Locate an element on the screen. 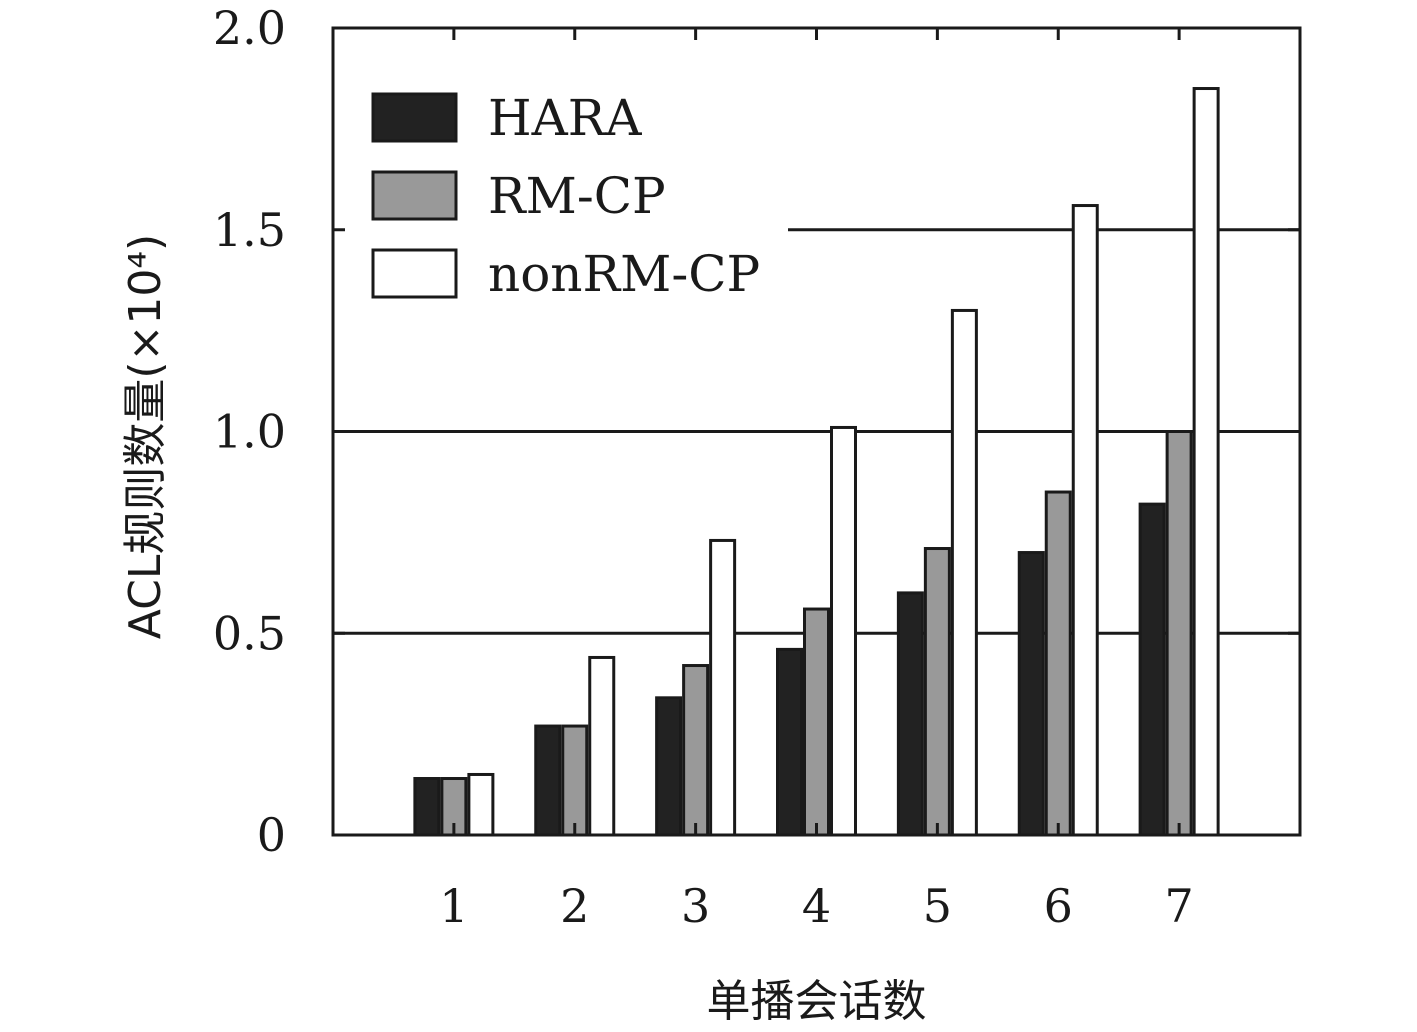  x-tick-labels: 1 2 3 4 5 6 7 is located at coordinates (816, 906).